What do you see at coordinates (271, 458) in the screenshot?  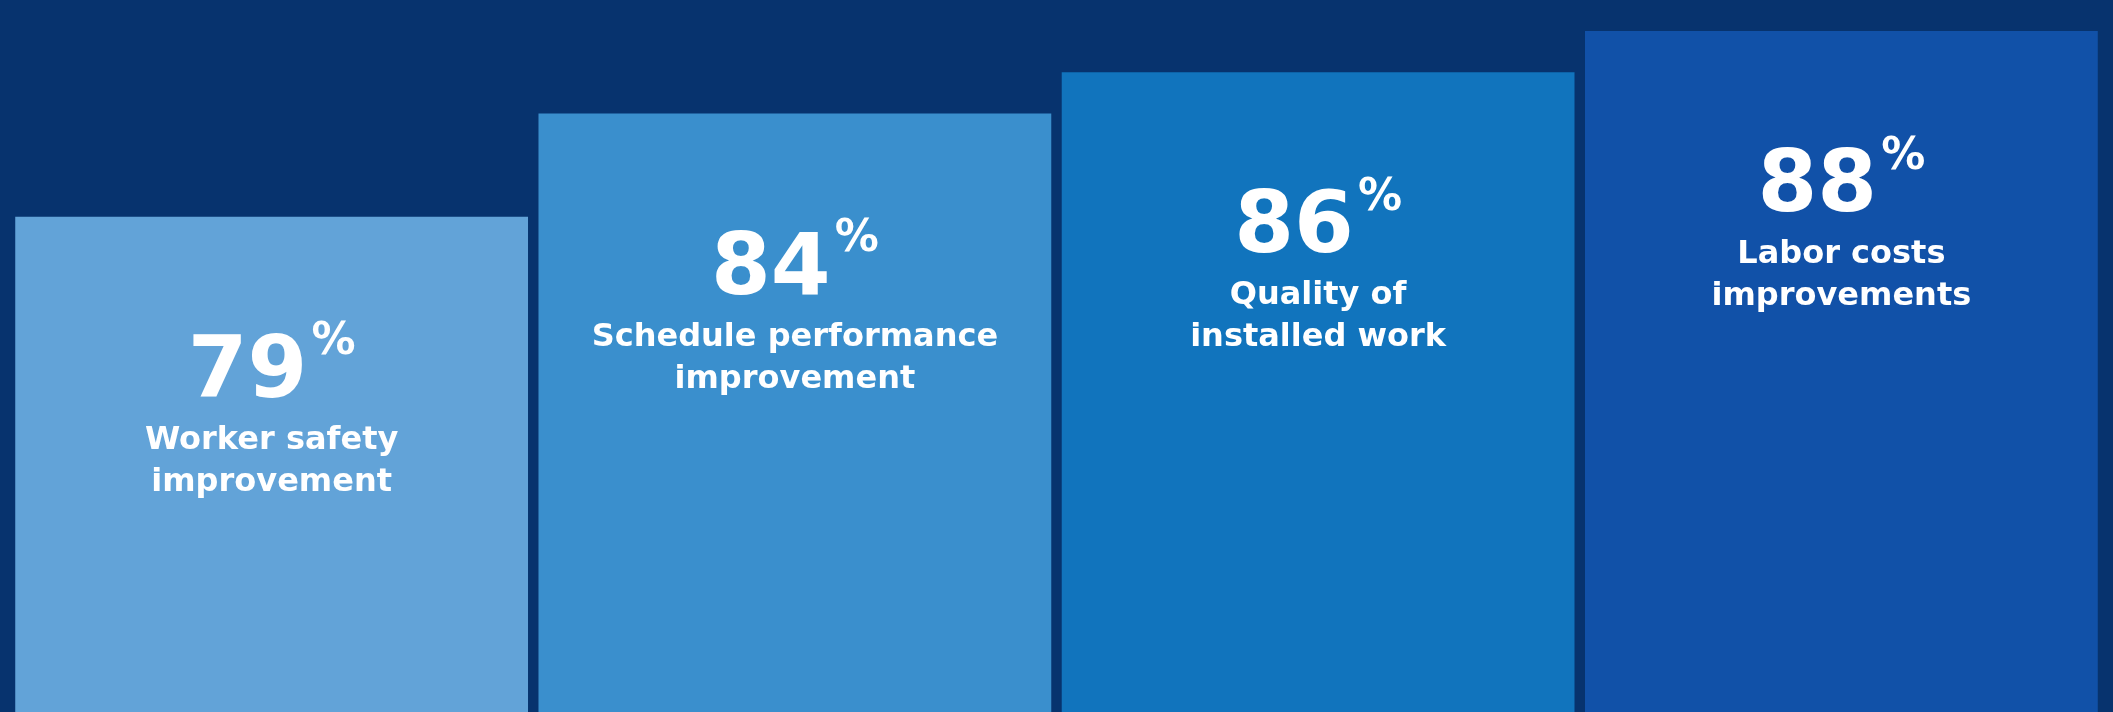 I see `x-tick-label: Worker safety improvement` at bounding box center [271, 458].